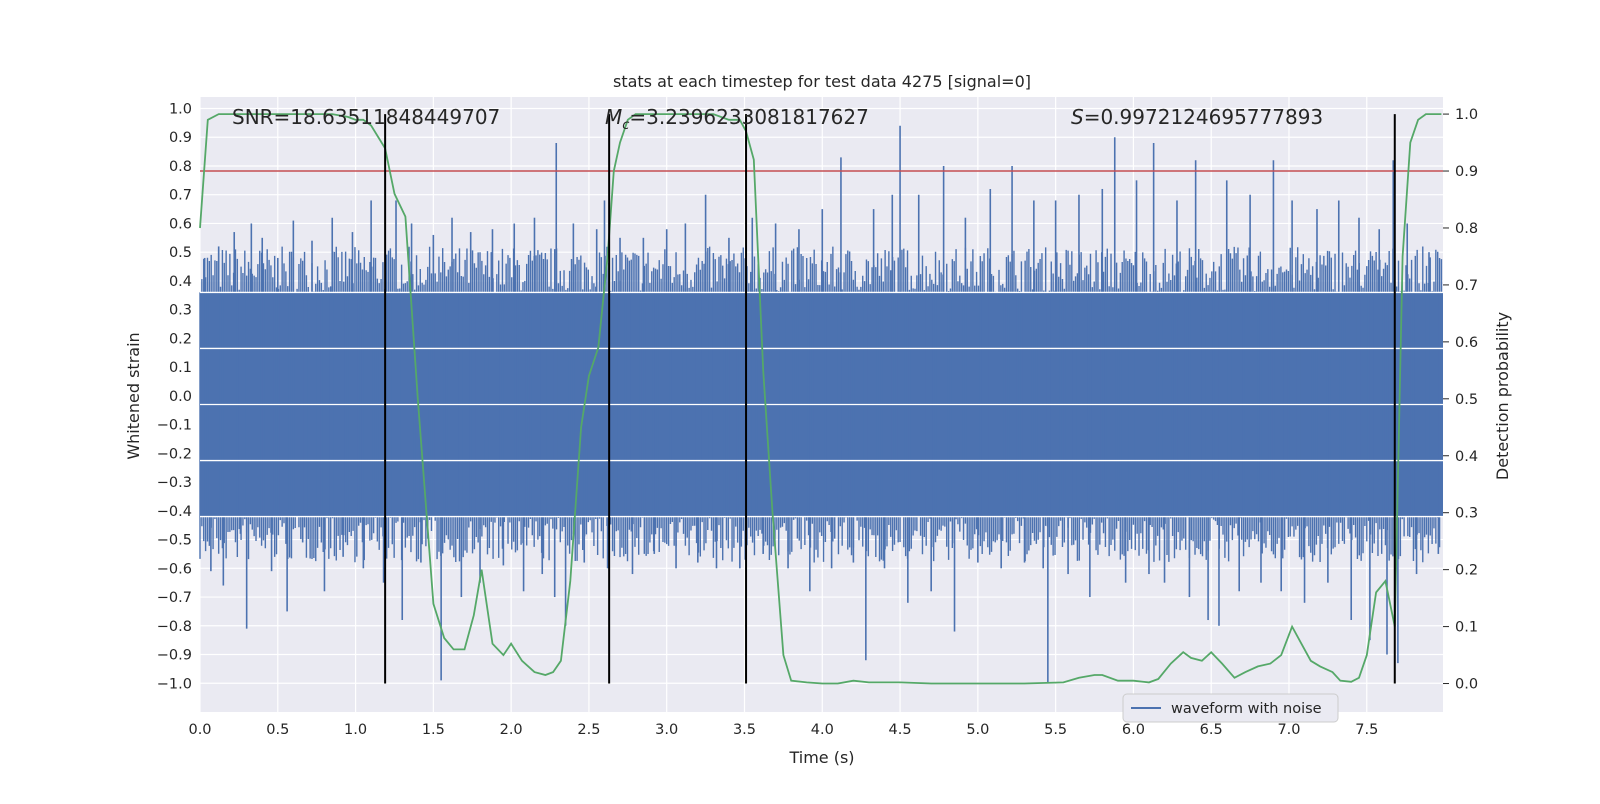 The width and height of the screenshot is (1600, 804). What do you see at coordinates (1466, 343) in the screenshot?
I see `y2-tick-label: 0.6` at bounding box center [1466, 343].